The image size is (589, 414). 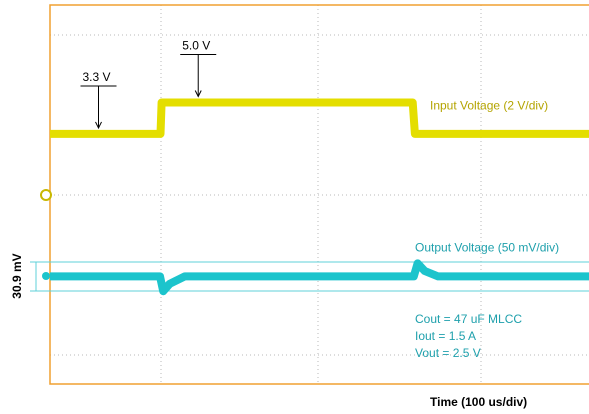 What do you see at coordinates (489, 106) in the screenshot?
I see `legend-label: Input Voltage (2 V/div)` at bounding box center [489, 106].